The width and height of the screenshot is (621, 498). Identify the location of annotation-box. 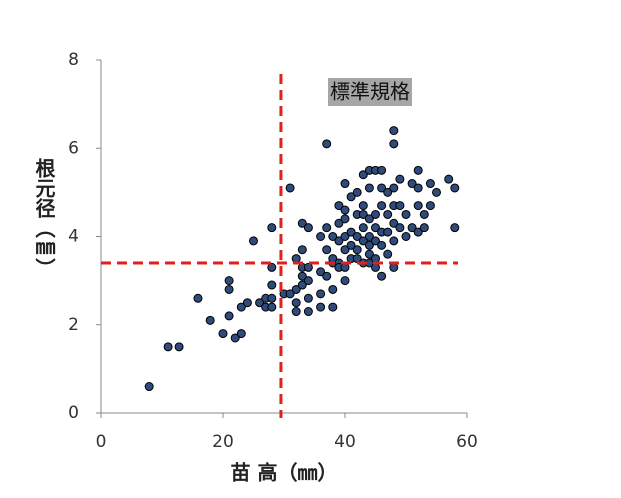
(370, 92).